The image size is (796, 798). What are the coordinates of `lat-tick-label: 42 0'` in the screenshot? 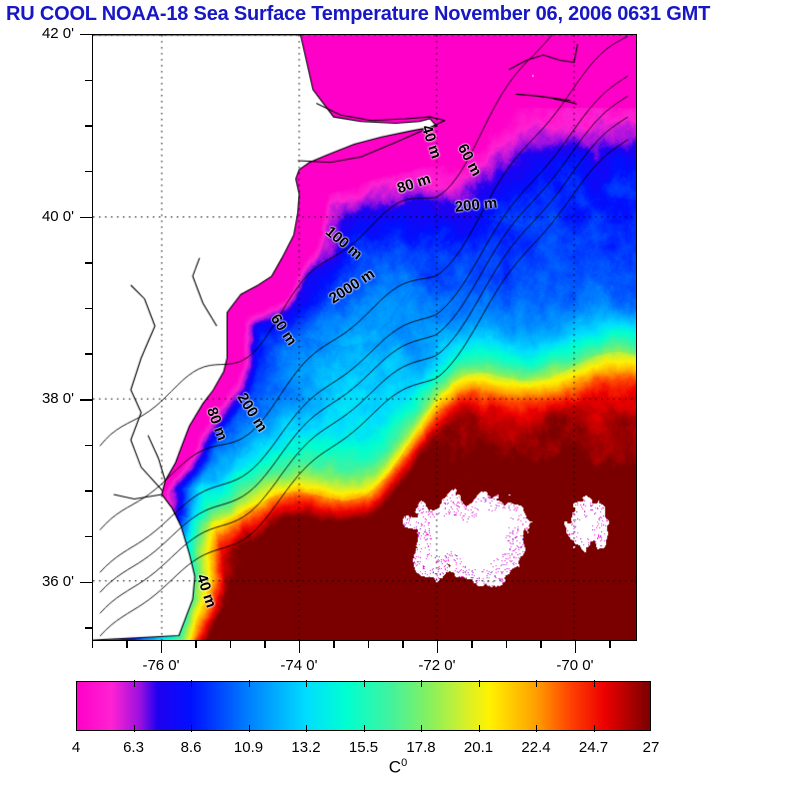 It's located at (57, 33).